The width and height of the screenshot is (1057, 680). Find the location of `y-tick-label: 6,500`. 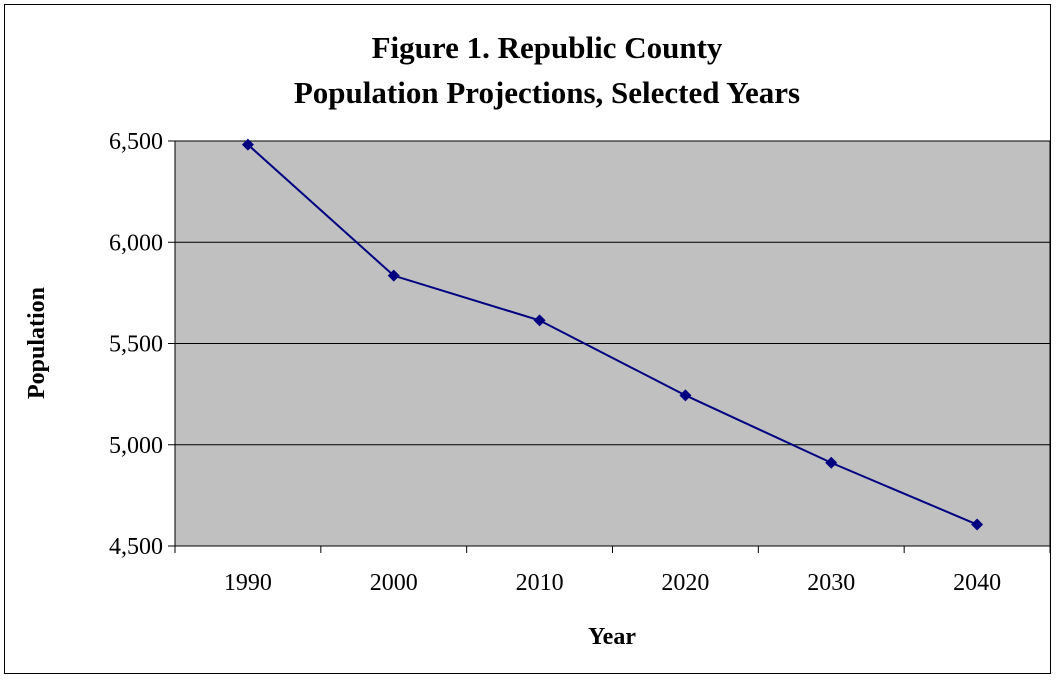

y-tick-label: 6,500 is located at coordinates (136, 142).